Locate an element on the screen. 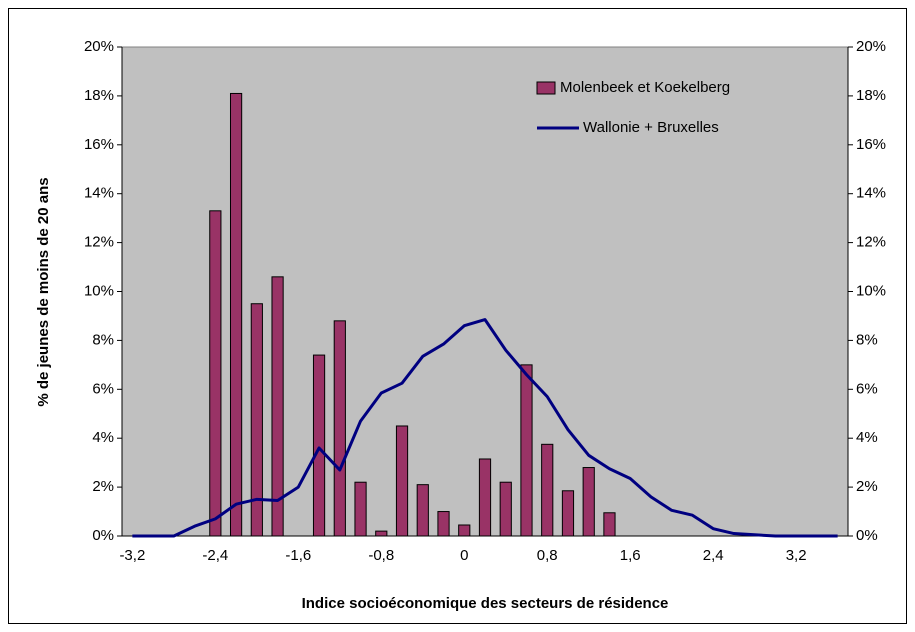 This screenshot has height=632, width=915. y2-tick-label: 16% is located at coordinates (871, 144).